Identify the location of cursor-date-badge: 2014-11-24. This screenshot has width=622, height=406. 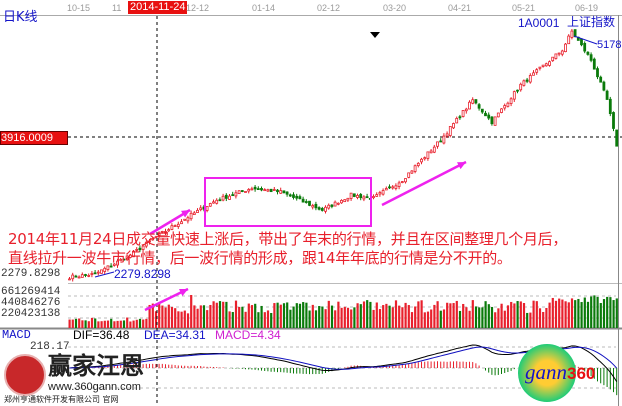
(158, 7).